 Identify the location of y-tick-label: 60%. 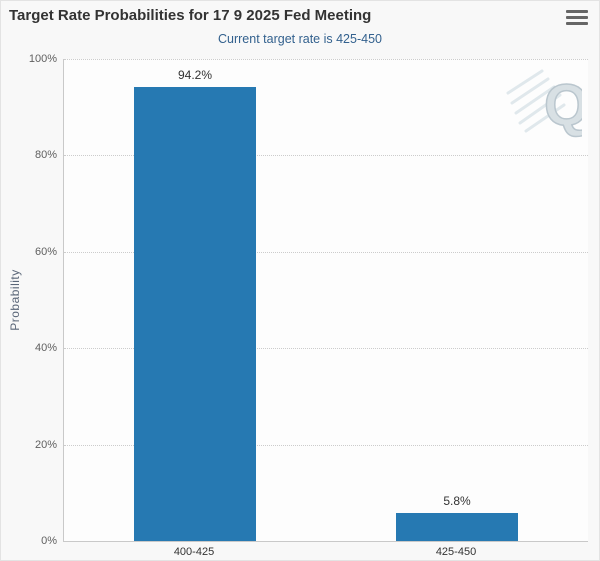
(45, 251).